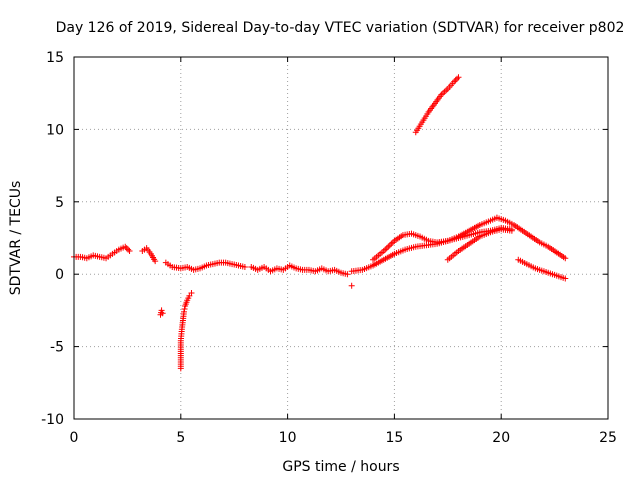  I want to click on x-tick-label: 20, so click(501, 438).